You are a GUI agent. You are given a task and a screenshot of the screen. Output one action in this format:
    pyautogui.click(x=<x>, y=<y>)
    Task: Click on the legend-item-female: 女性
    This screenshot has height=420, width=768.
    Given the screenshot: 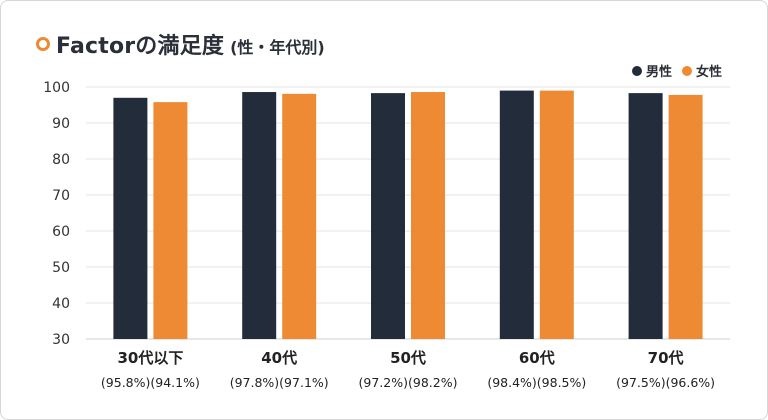 What is the action you would take?
    pyautogui.click(x=701, y=70)
    